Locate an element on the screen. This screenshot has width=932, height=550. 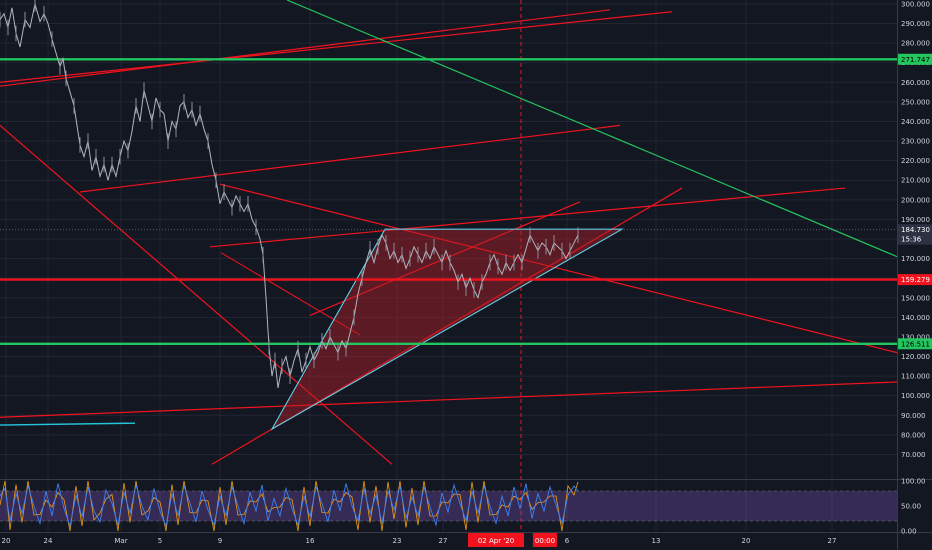
y-tick-label: 280.000 is located at coordinates (915, 44).